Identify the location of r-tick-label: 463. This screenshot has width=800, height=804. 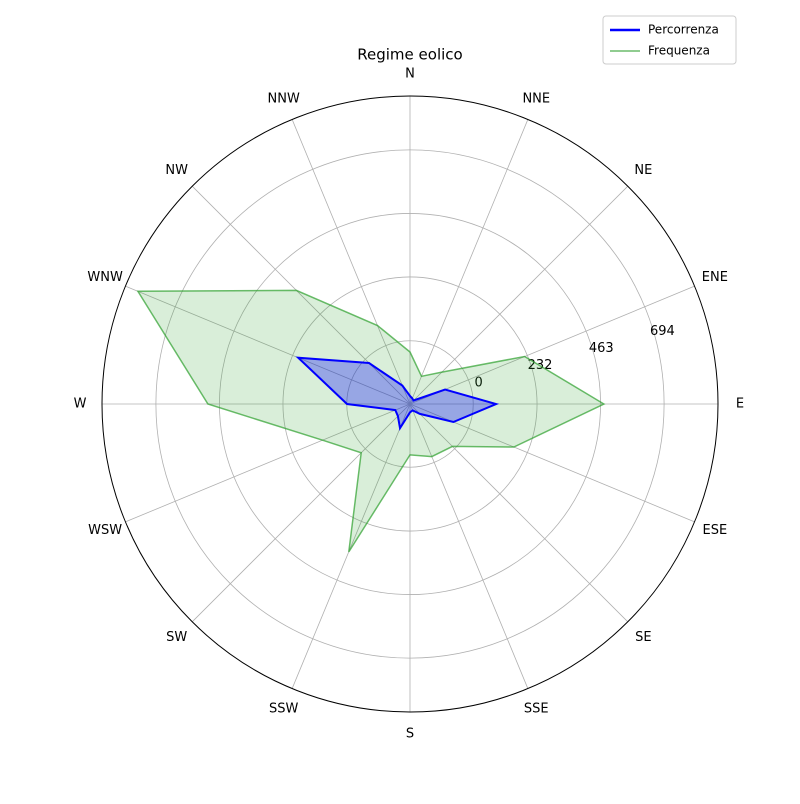
(601, 348).